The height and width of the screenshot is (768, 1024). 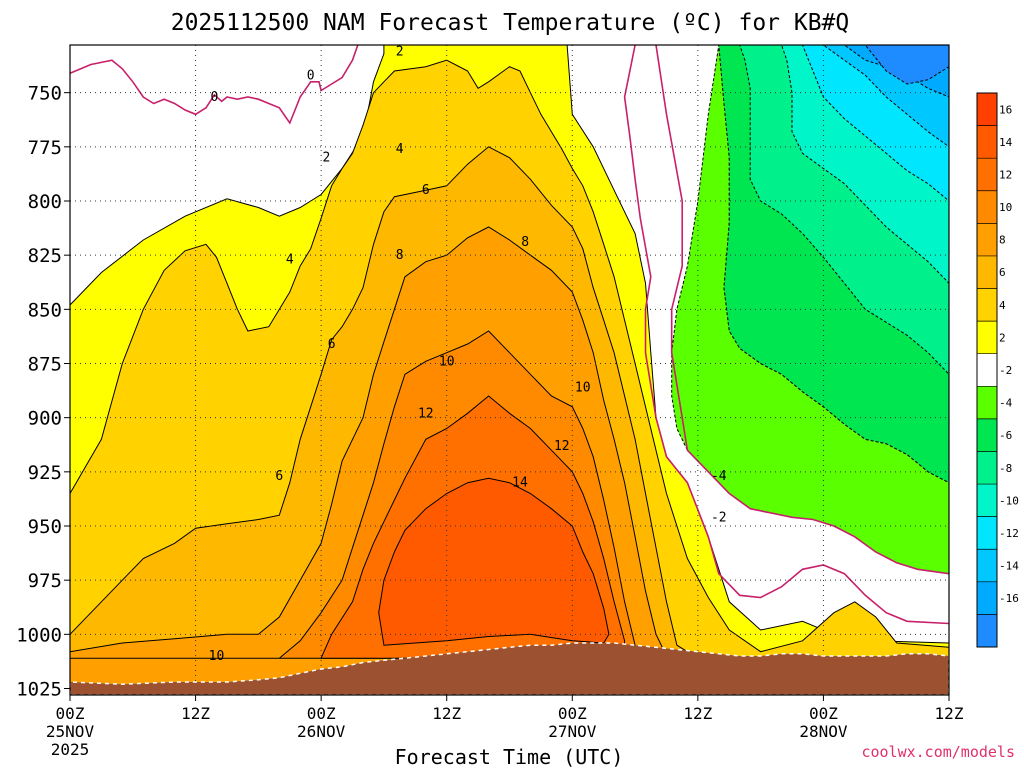 What do you see at coordinates (45, 419) in the screenshot?
I see `y-tick-label: 900` at bounding box center [45, 419].